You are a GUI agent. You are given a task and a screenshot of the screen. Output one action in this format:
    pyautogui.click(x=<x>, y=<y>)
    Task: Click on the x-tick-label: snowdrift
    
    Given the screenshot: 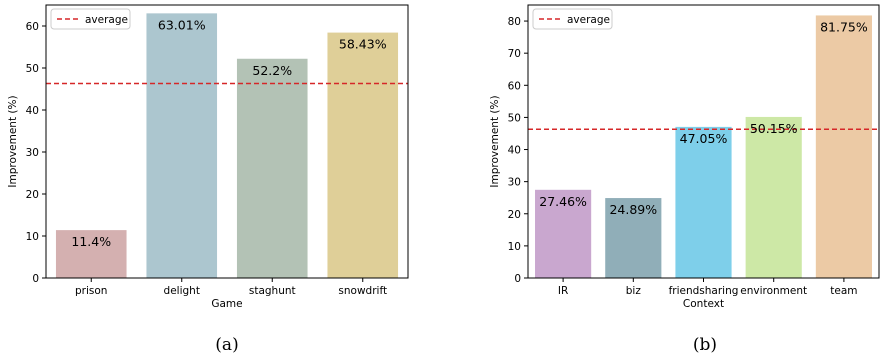 What is the action you would take?
    pyautogui.click(x=362, y=291)
    